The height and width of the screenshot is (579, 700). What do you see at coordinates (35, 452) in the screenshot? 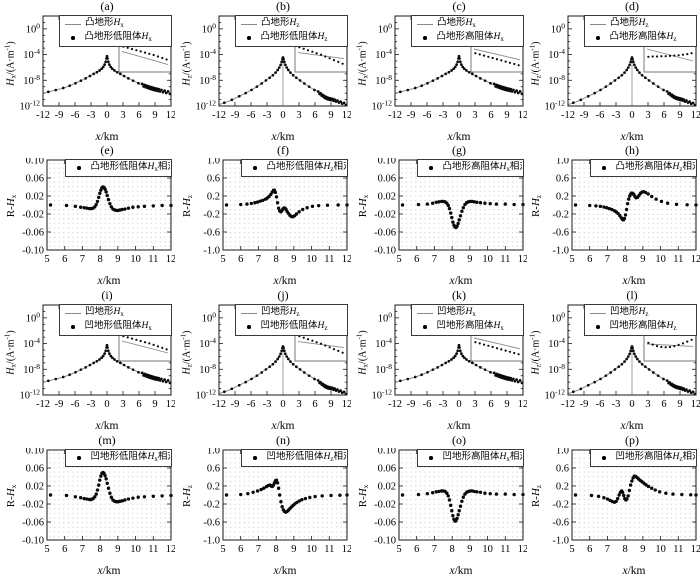
I see `y-tick-label: 0.10` at bounding box center [35, 452].